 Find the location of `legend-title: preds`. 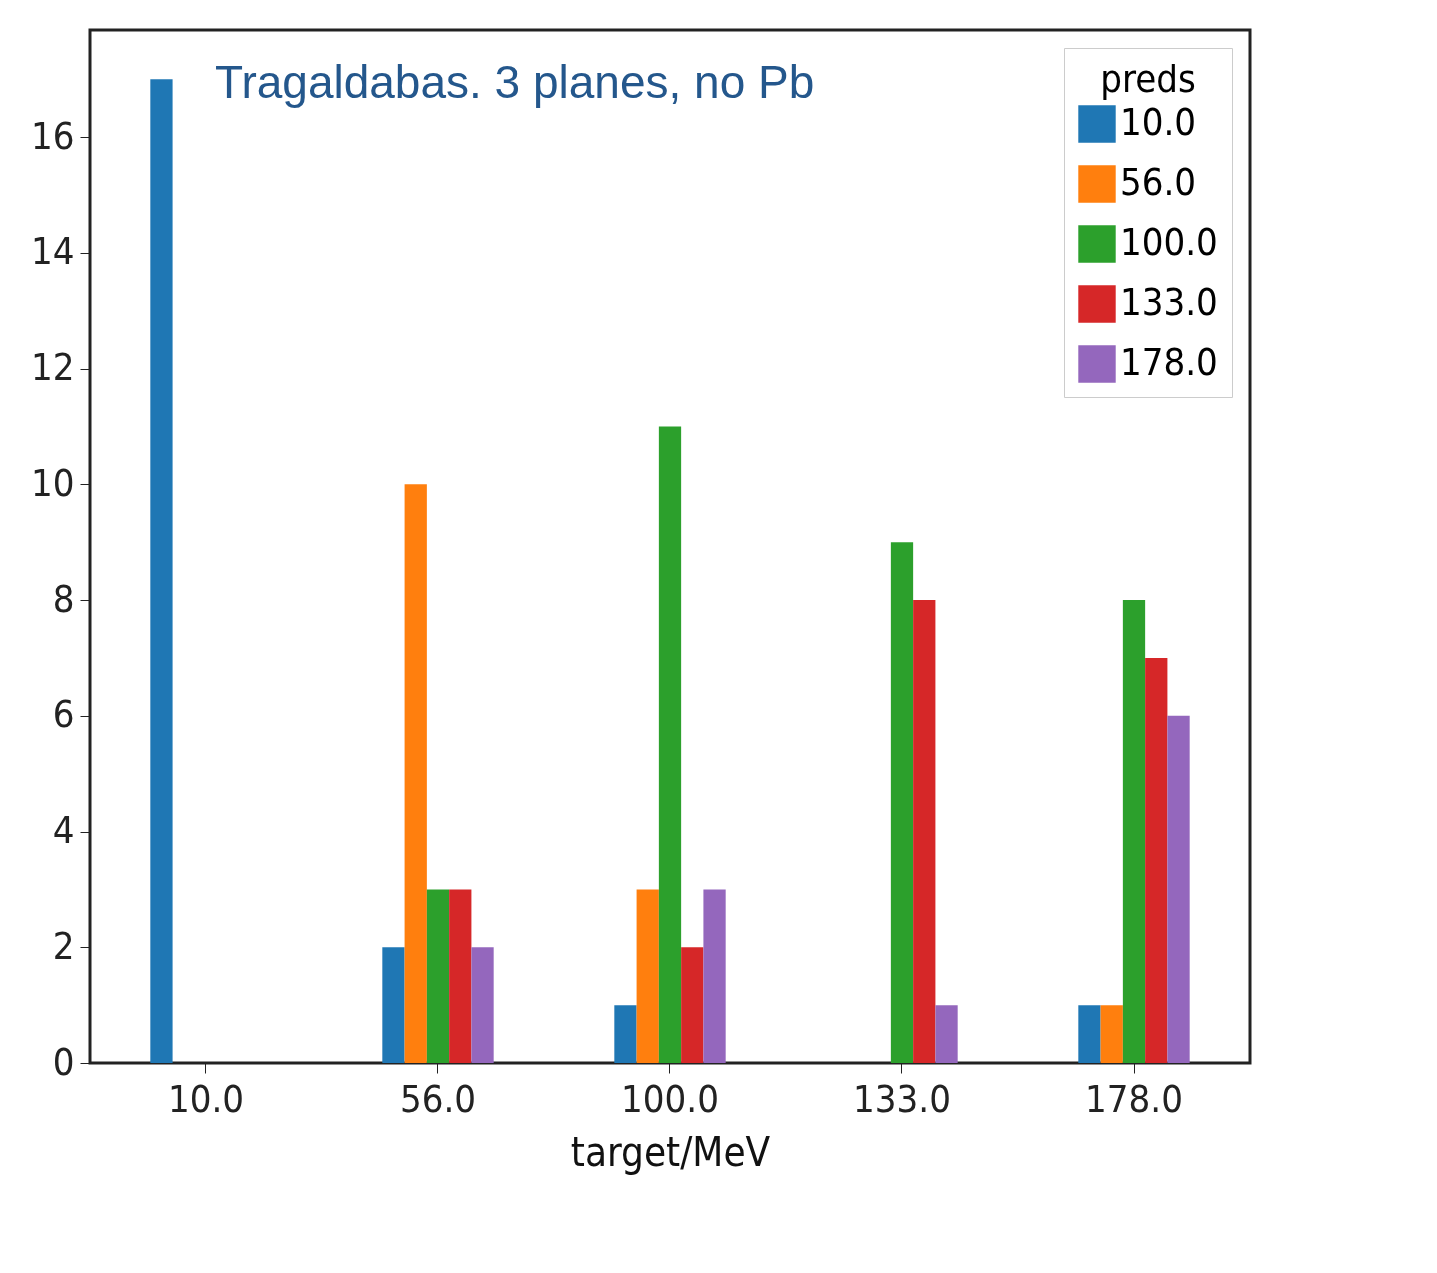

legend-title: preds is located at coordinates (1148, 79).